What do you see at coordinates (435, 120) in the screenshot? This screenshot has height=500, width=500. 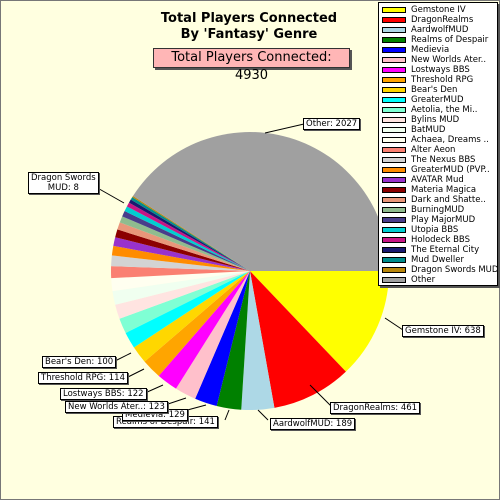 I see `legend-label: Bylins MUD` at bounding box center [435, 120].